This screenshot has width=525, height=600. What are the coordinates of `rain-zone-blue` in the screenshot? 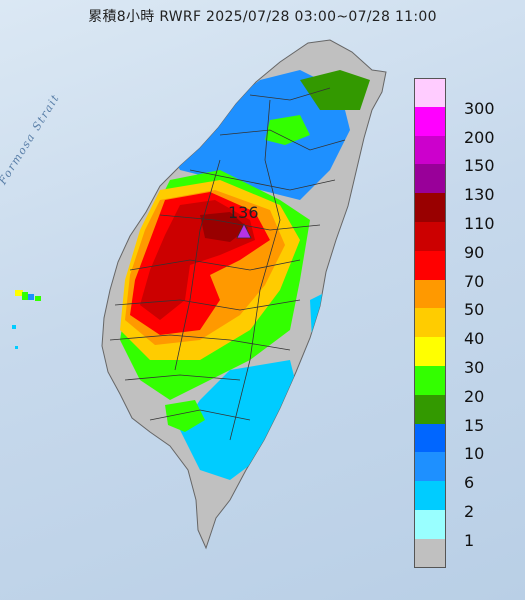 It's located at (260, 135).